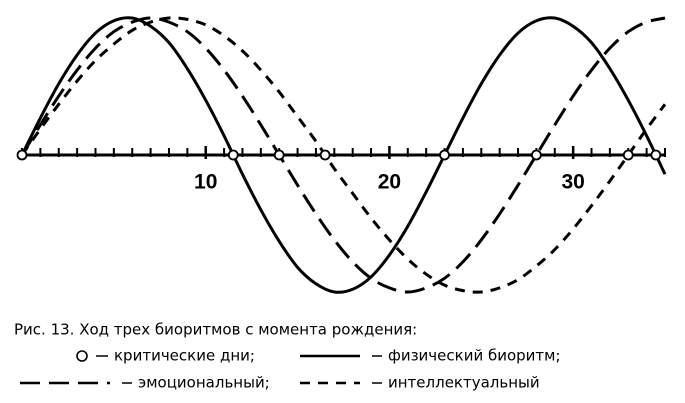 Image resolution: width=685 pixels, height=403 pixels. I want to click on x-tick-label: 20, so click(389, 182).